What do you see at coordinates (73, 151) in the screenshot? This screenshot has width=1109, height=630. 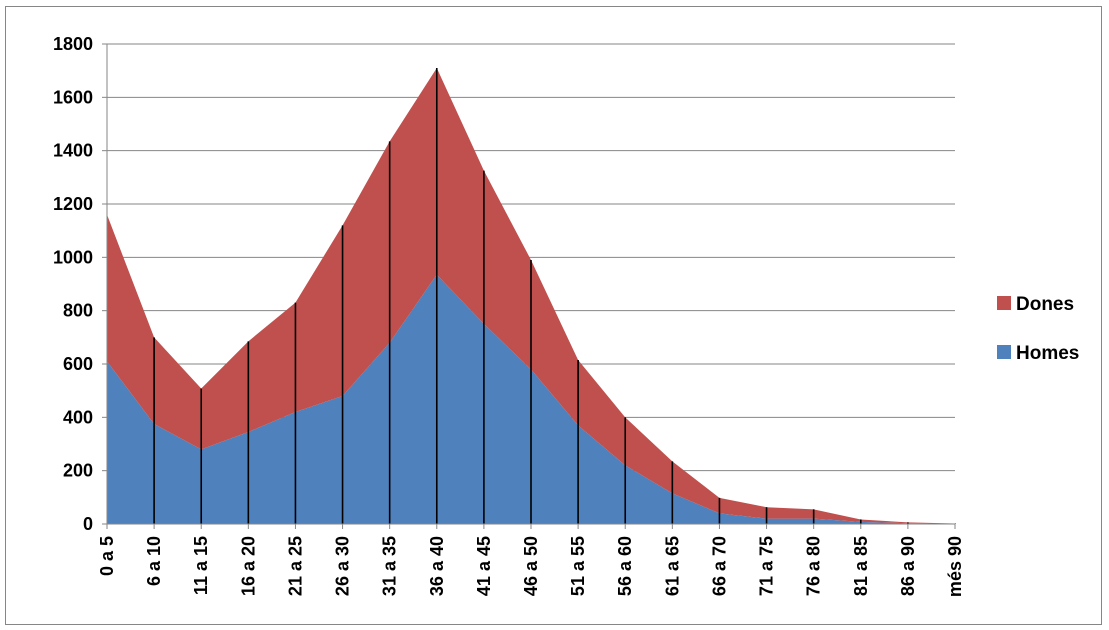 I see `y-tick-label: 1400` at bounding box center [73, 151].